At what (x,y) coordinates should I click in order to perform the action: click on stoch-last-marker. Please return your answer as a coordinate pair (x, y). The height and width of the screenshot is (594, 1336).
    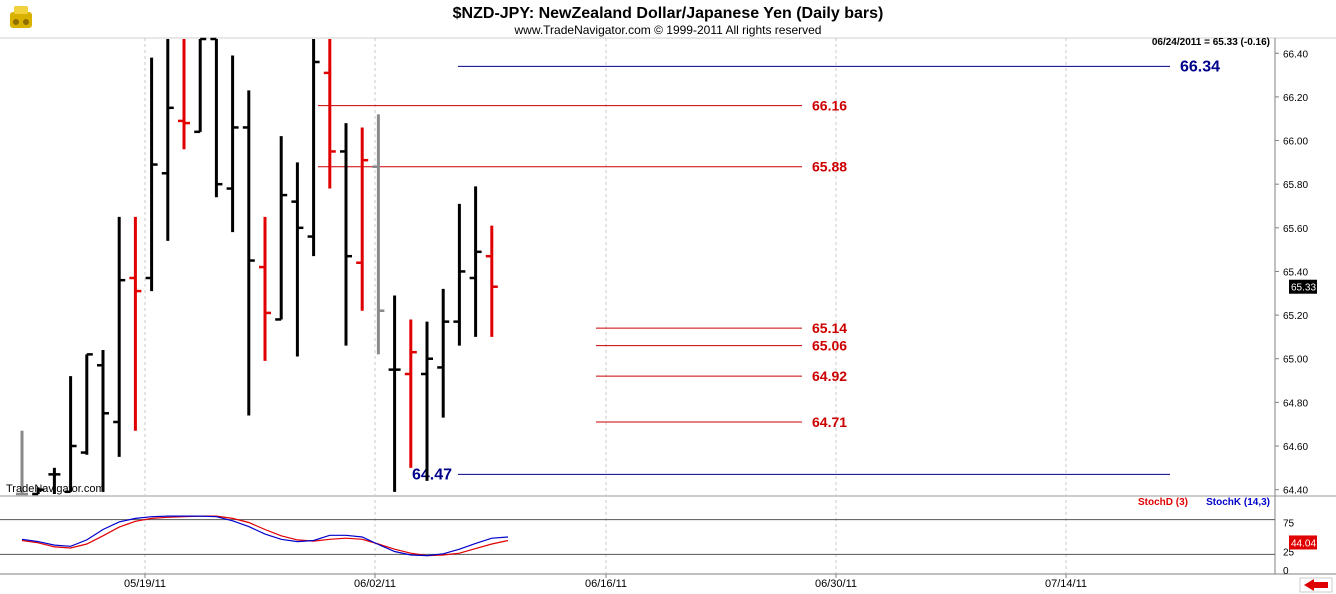
    Looking at the image, I should click on (1303, 542).